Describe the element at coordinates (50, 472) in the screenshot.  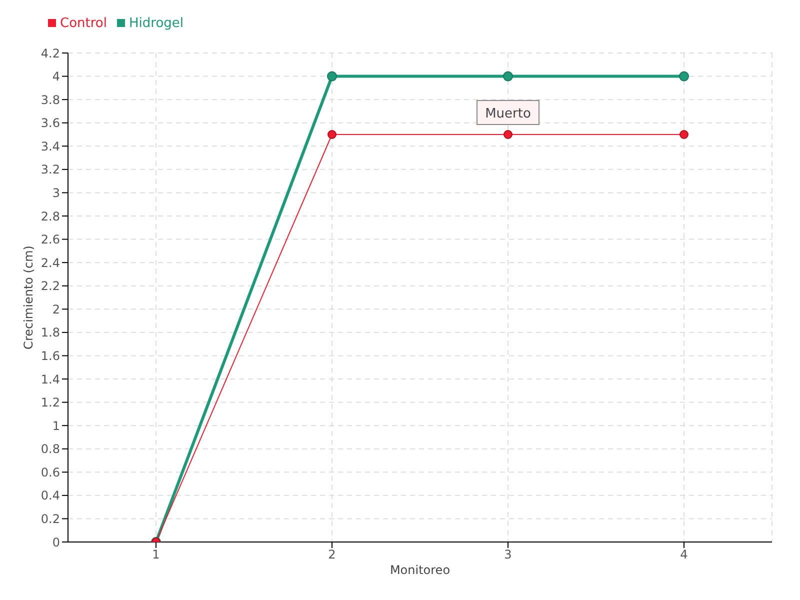
I see `y-tick-label: 0.6` at that location.